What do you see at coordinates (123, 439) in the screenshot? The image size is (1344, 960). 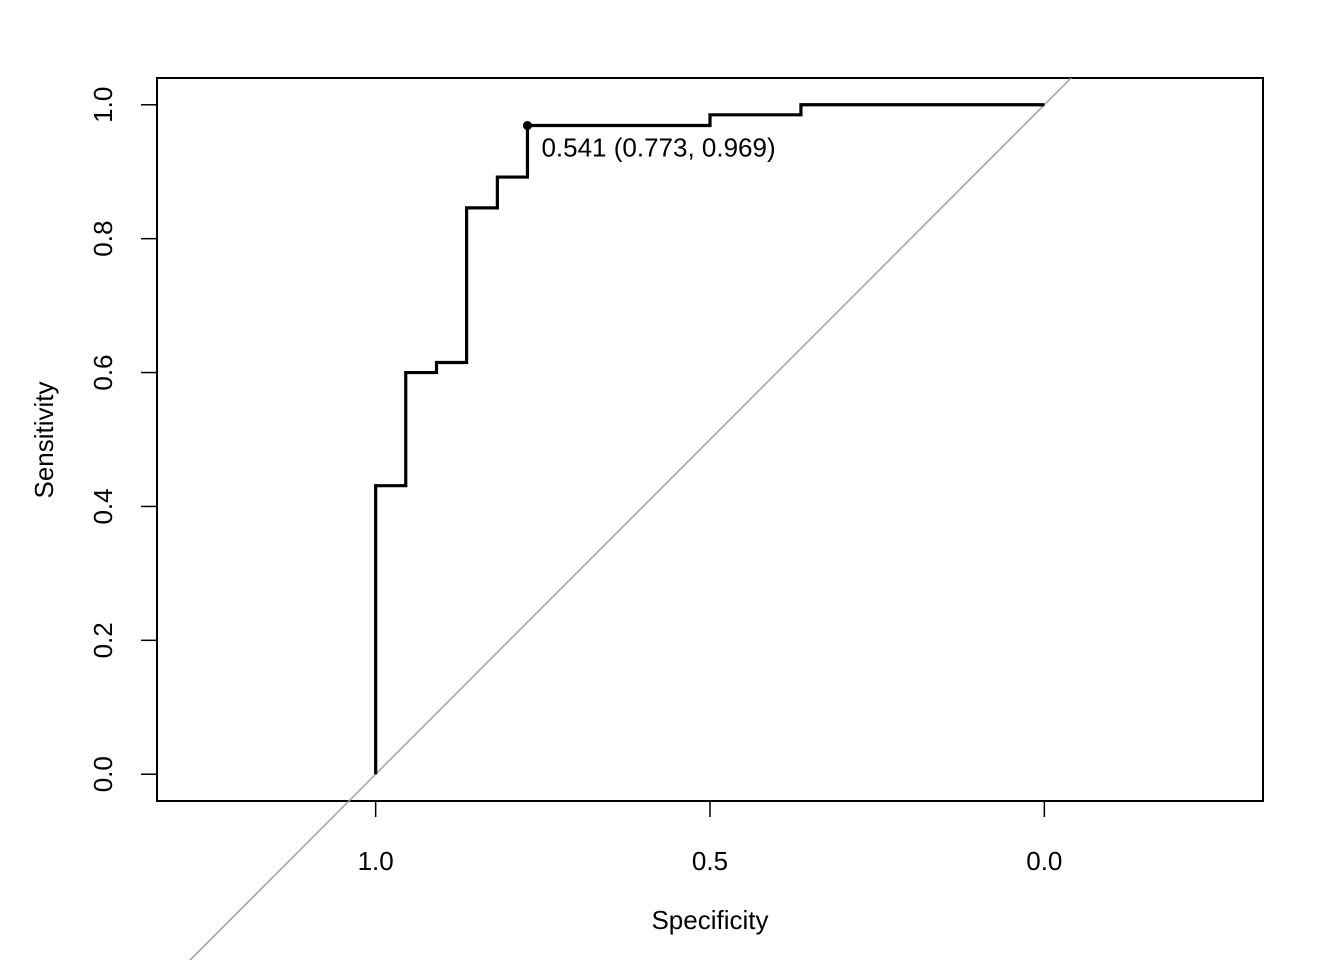 I see `y-axis: 0.0 0.2 0.4 0.6 0.8 1.0` at bounding box center [123, 439].